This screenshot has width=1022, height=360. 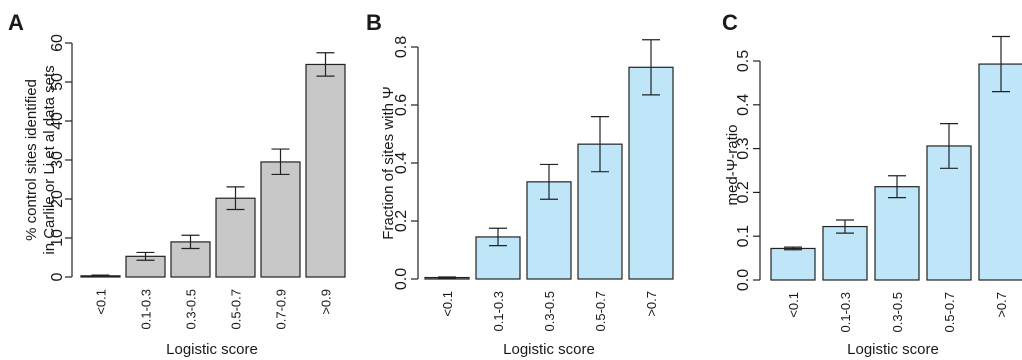 I want to click on y-tick-label: 60, so click(x=57, y=43).